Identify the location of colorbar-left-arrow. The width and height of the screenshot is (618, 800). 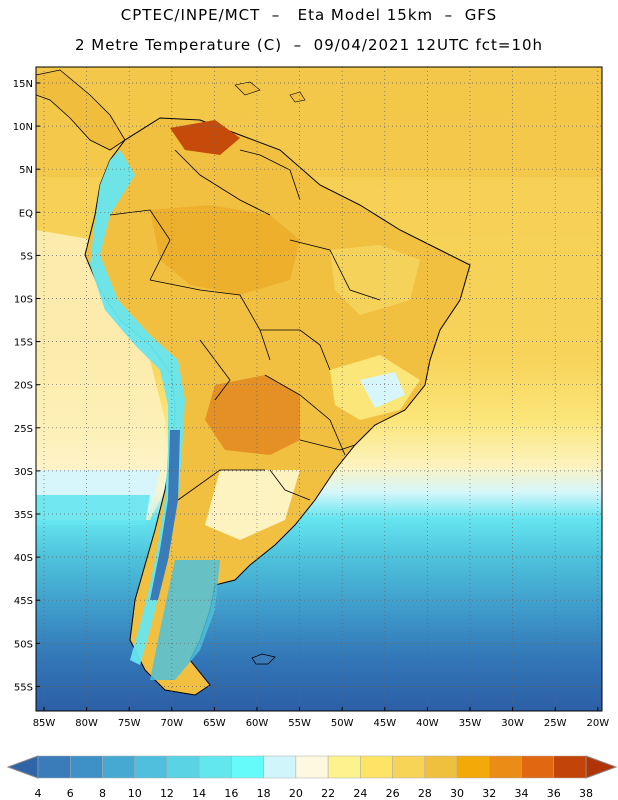
(22, 767).